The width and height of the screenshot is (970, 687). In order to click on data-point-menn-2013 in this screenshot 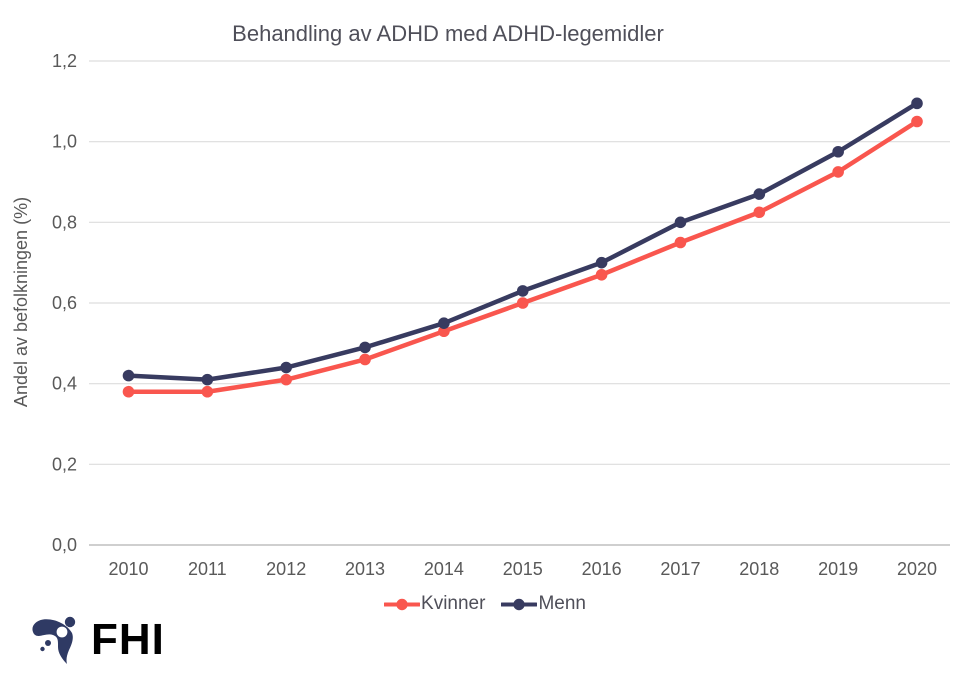, I will do `click(365, 347)`.